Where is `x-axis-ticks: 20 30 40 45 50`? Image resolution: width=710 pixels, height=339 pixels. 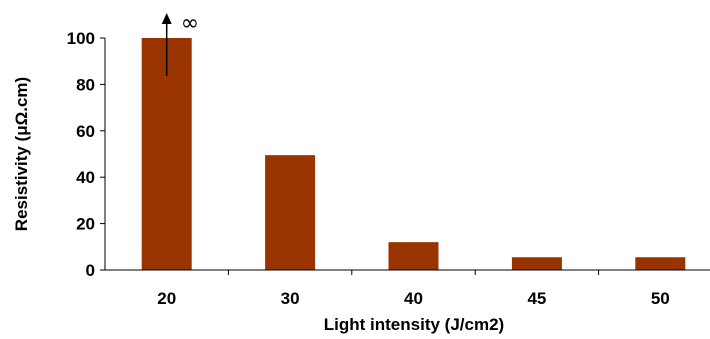
x-axis-ticks: 20 30 40 45 50 is located at coordinates (413, 289).